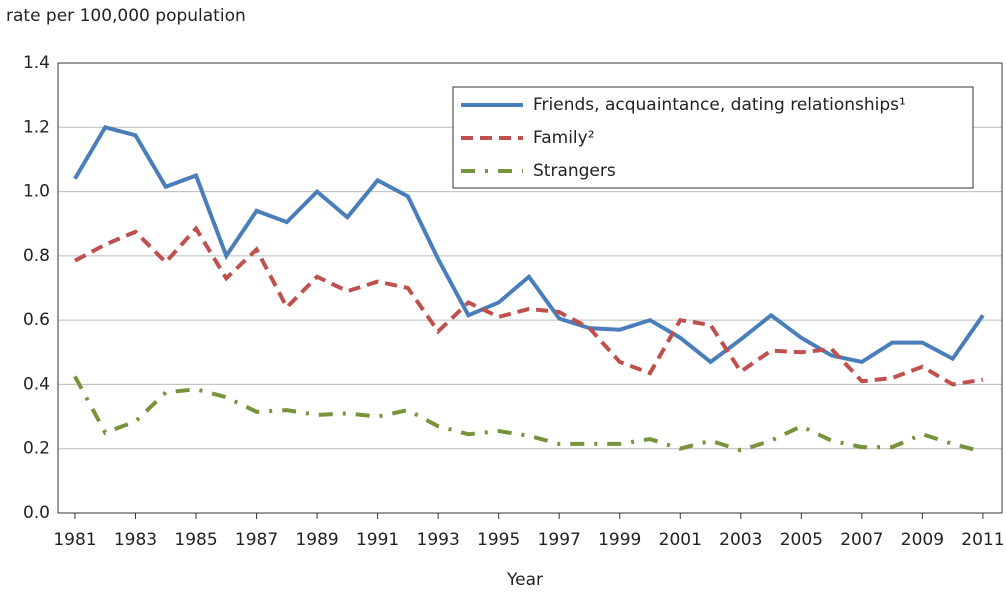  What do you see at coordinates (316, 540) in the screenshot?
I see `x-tick-label: 1989` at bounding box center [316, 540].